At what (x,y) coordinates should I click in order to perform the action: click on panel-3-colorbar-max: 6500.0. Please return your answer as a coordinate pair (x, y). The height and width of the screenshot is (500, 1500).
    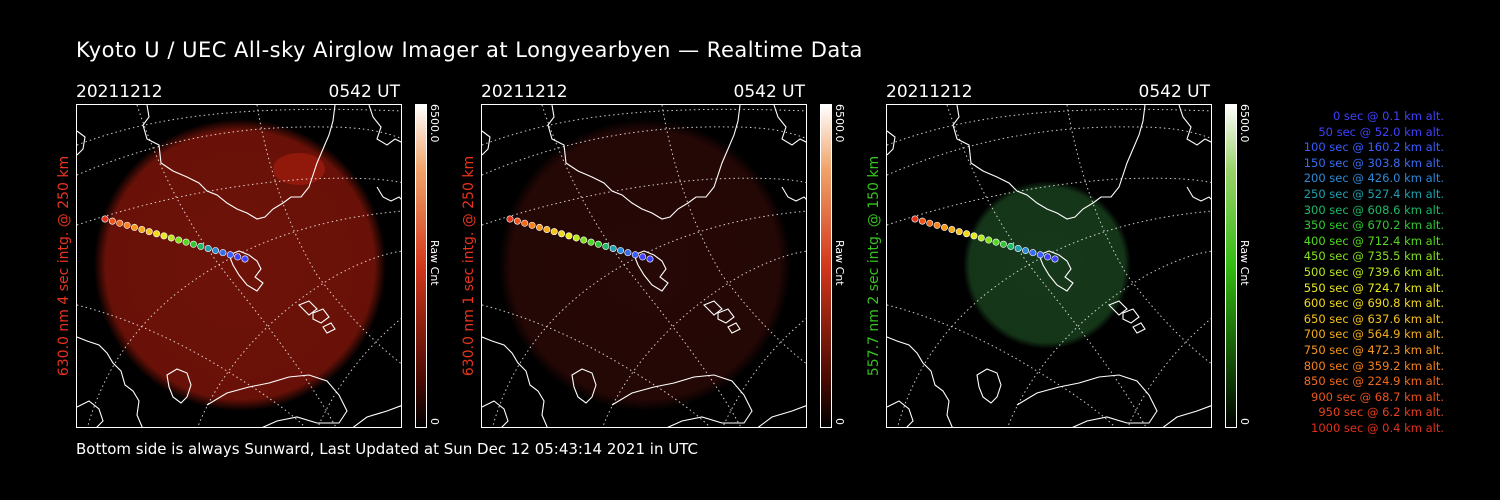
    Looking at the image, I should click on (1244, 123).